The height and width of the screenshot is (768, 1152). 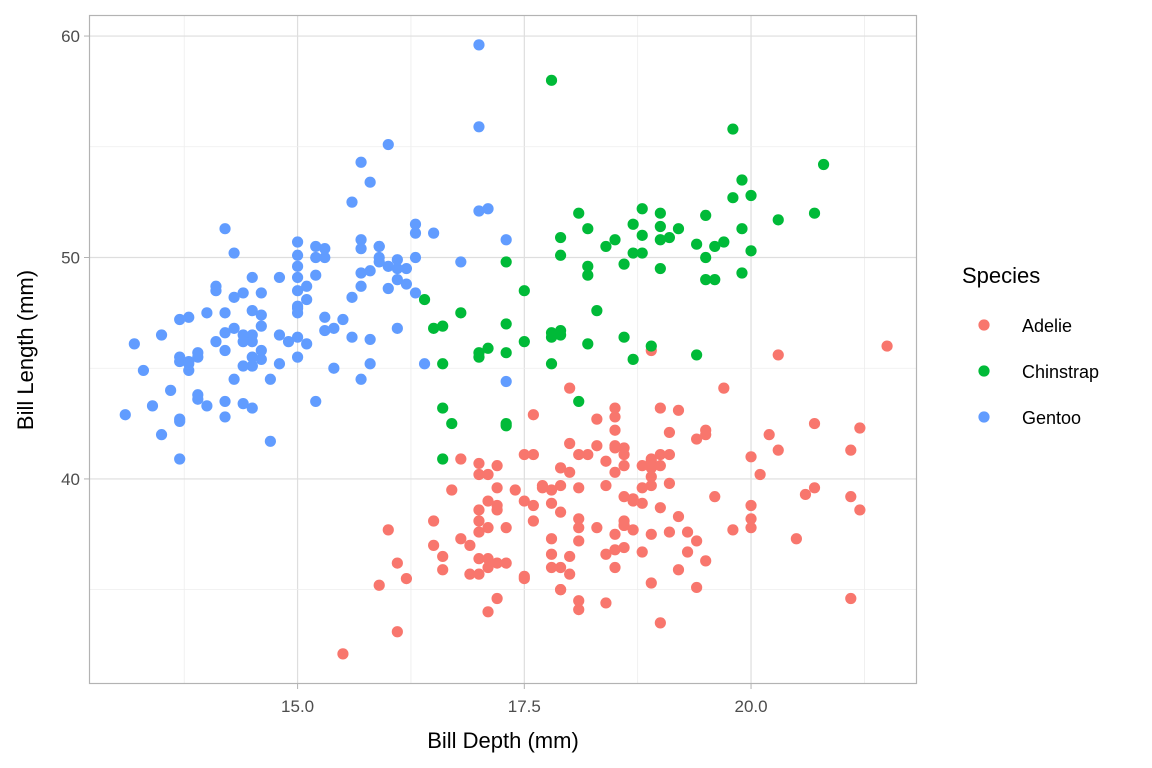 I want to click on legend-item-chinstrap: Chinstrap, so click(x=1038, y=372).